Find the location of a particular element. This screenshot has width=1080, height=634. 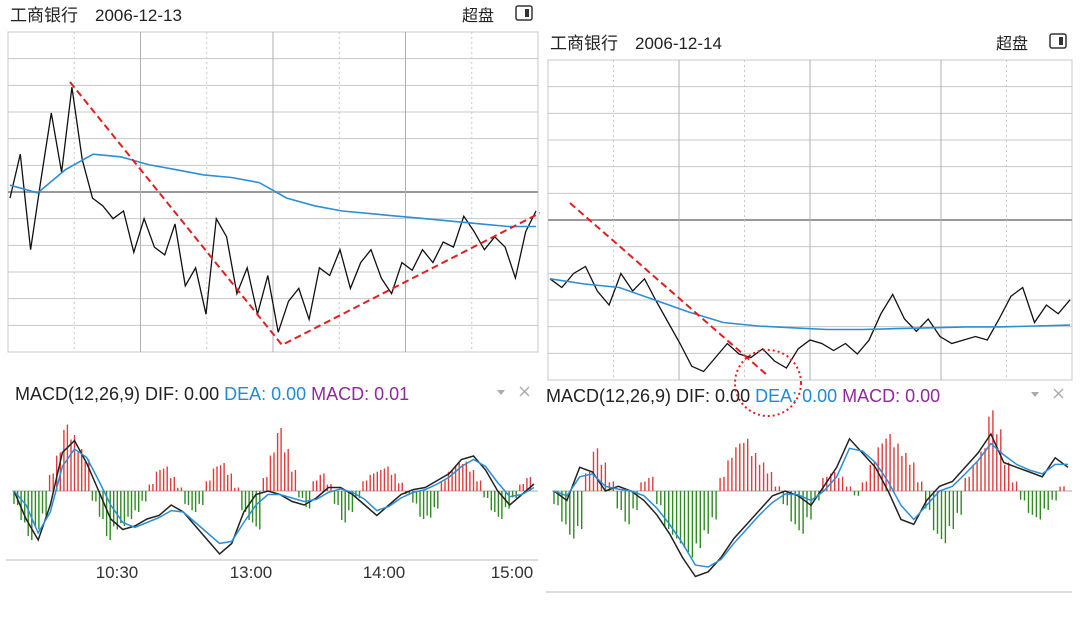

highlight-circle is located at coordinates (768, 383).